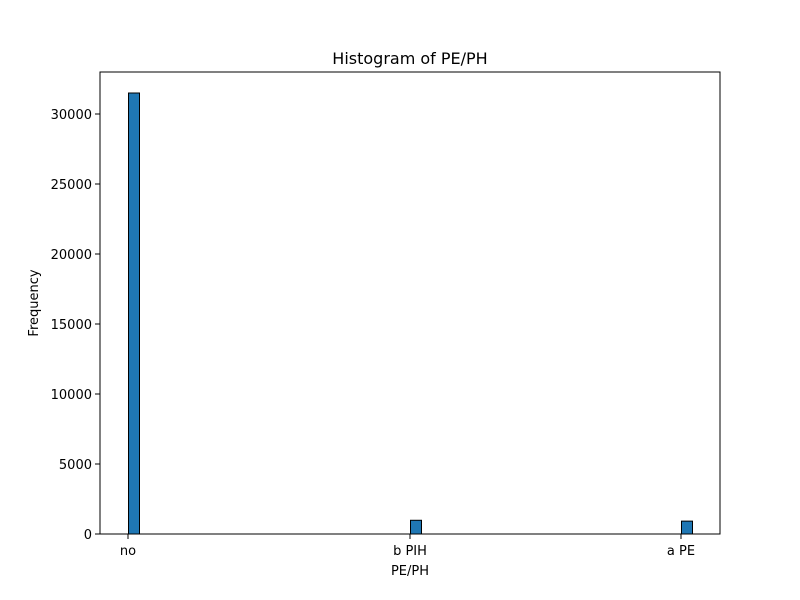  What do you see at coordinates (681, 551) in the screenshot?
I see `x-tick-label: a PE` at bounding box center [681, 551].